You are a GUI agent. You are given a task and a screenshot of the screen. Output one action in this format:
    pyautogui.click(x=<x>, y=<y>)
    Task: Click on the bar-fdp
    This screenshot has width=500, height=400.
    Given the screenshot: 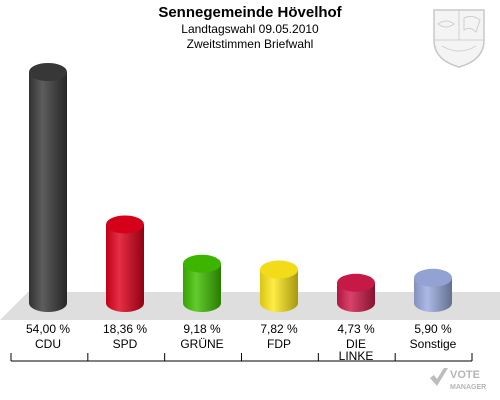 What is the action you would take?
    pyautogui.click(x=279, y=286)
    